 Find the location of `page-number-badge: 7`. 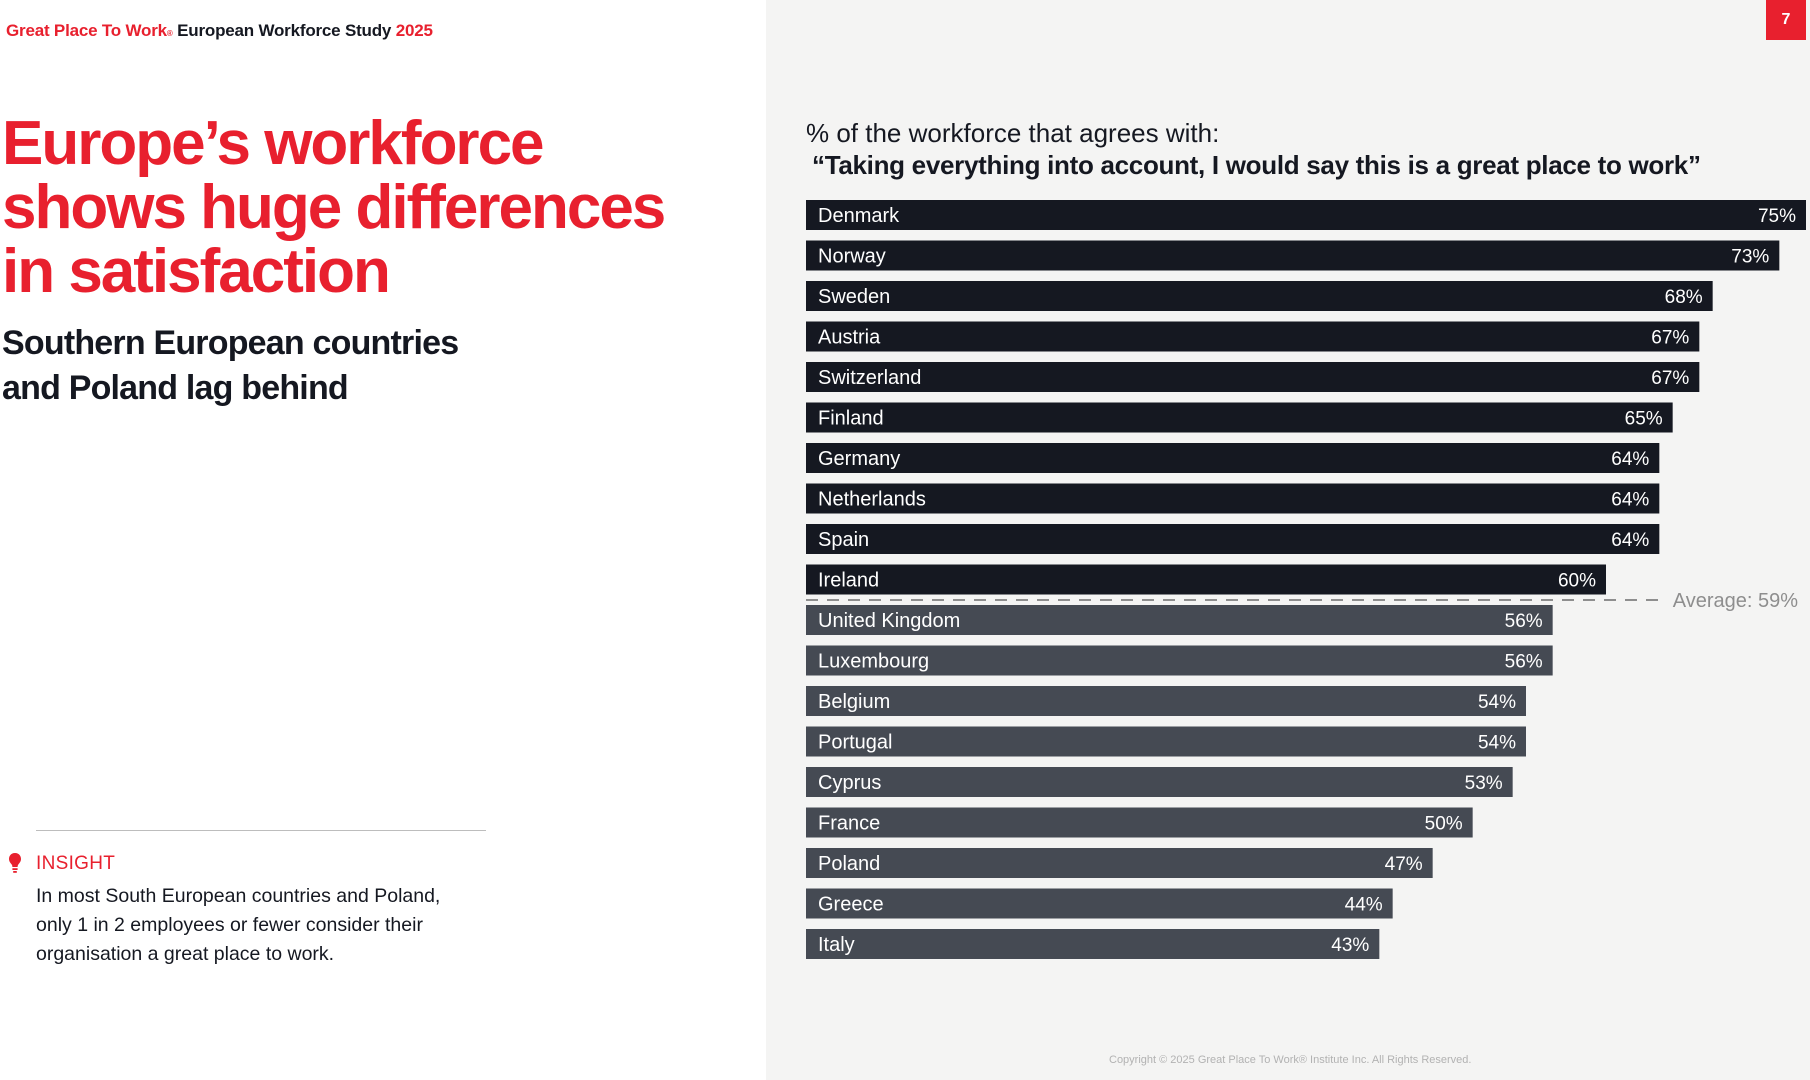

page-number-badge: 7 is located at coordinates (1786, 20).